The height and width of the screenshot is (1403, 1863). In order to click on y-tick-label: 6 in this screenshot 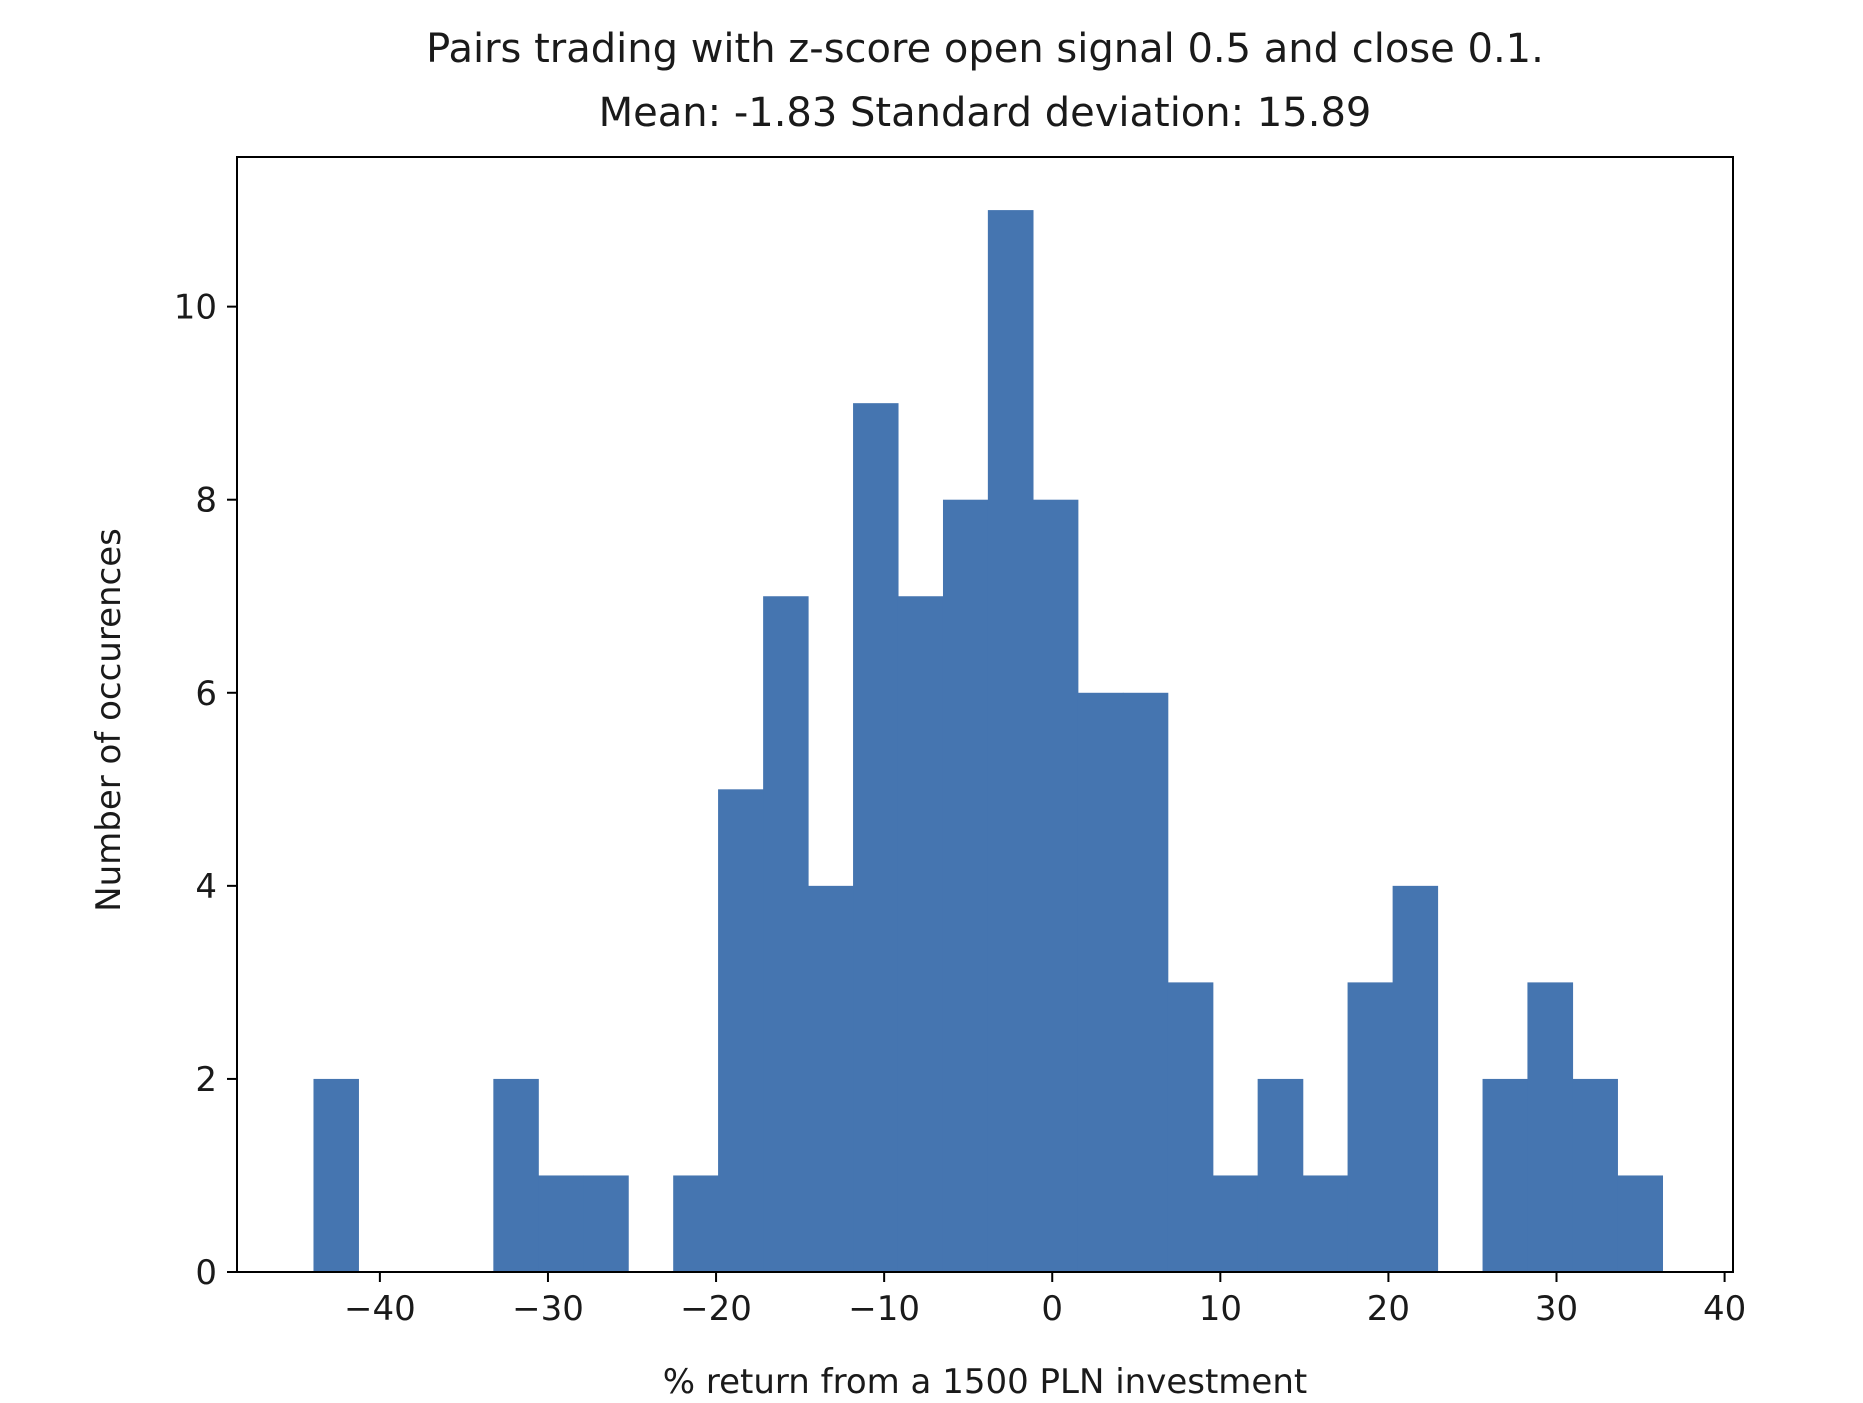, I will do `click(206, 694)`.